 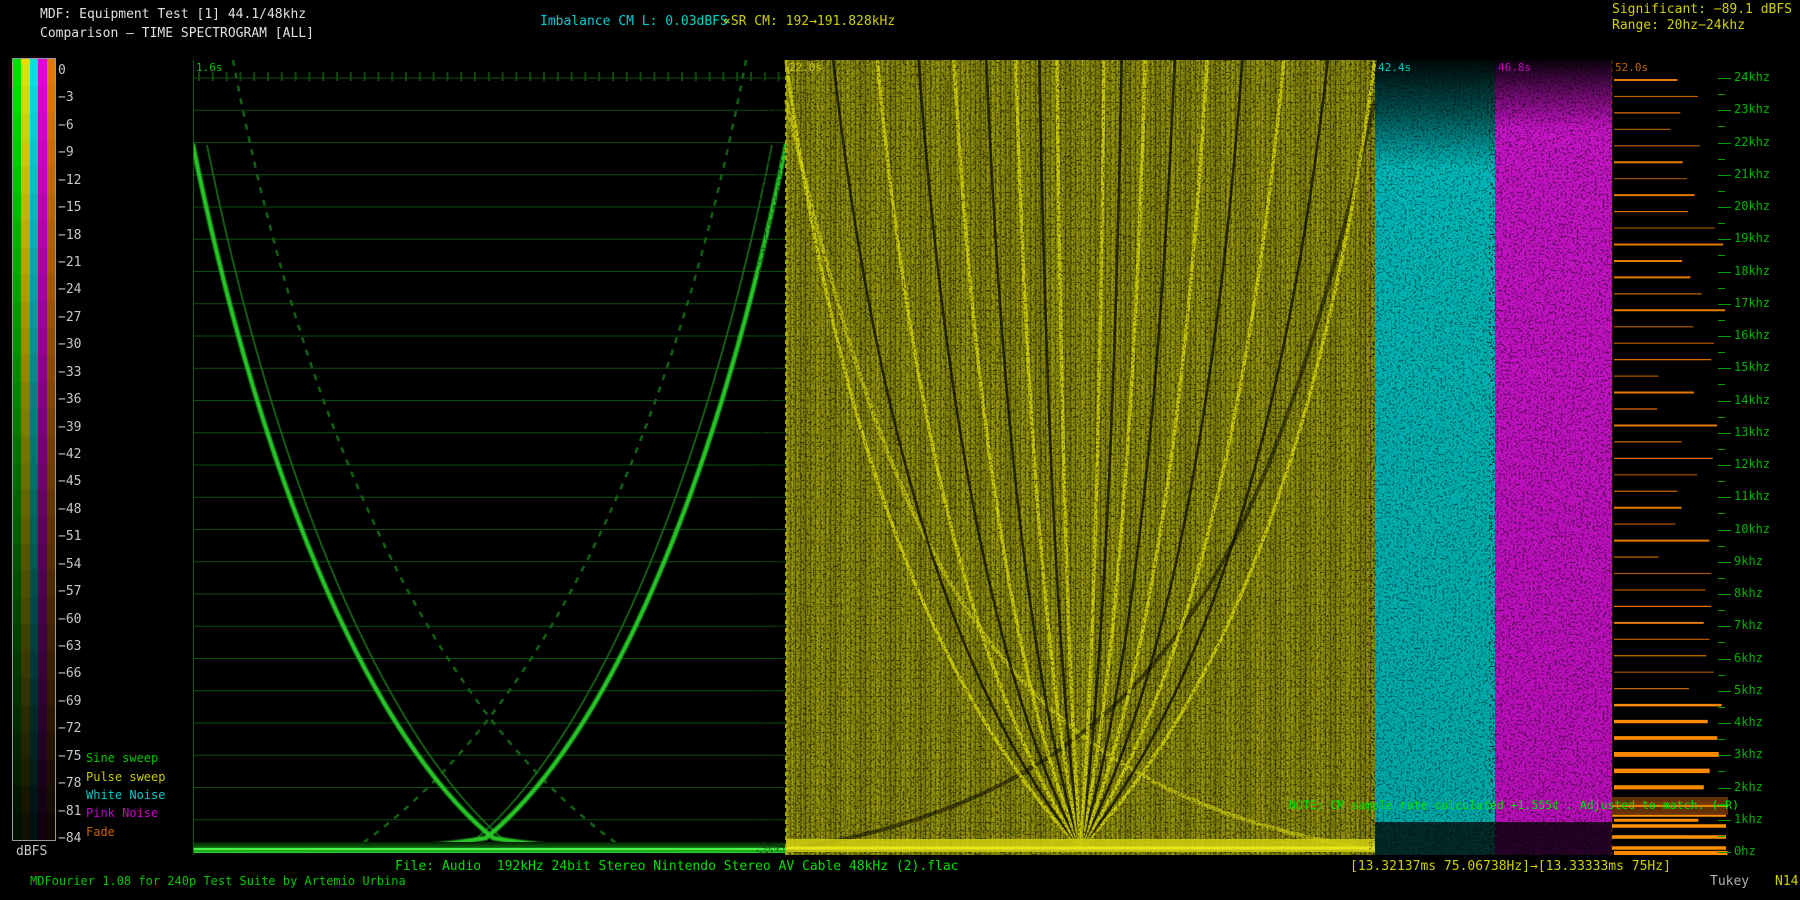 What do you see at coordinates (1702, 9) in the screenshot?
I see `significant-readout: Significant: −89.1 dBFS` at bounding box center [1702, 9].